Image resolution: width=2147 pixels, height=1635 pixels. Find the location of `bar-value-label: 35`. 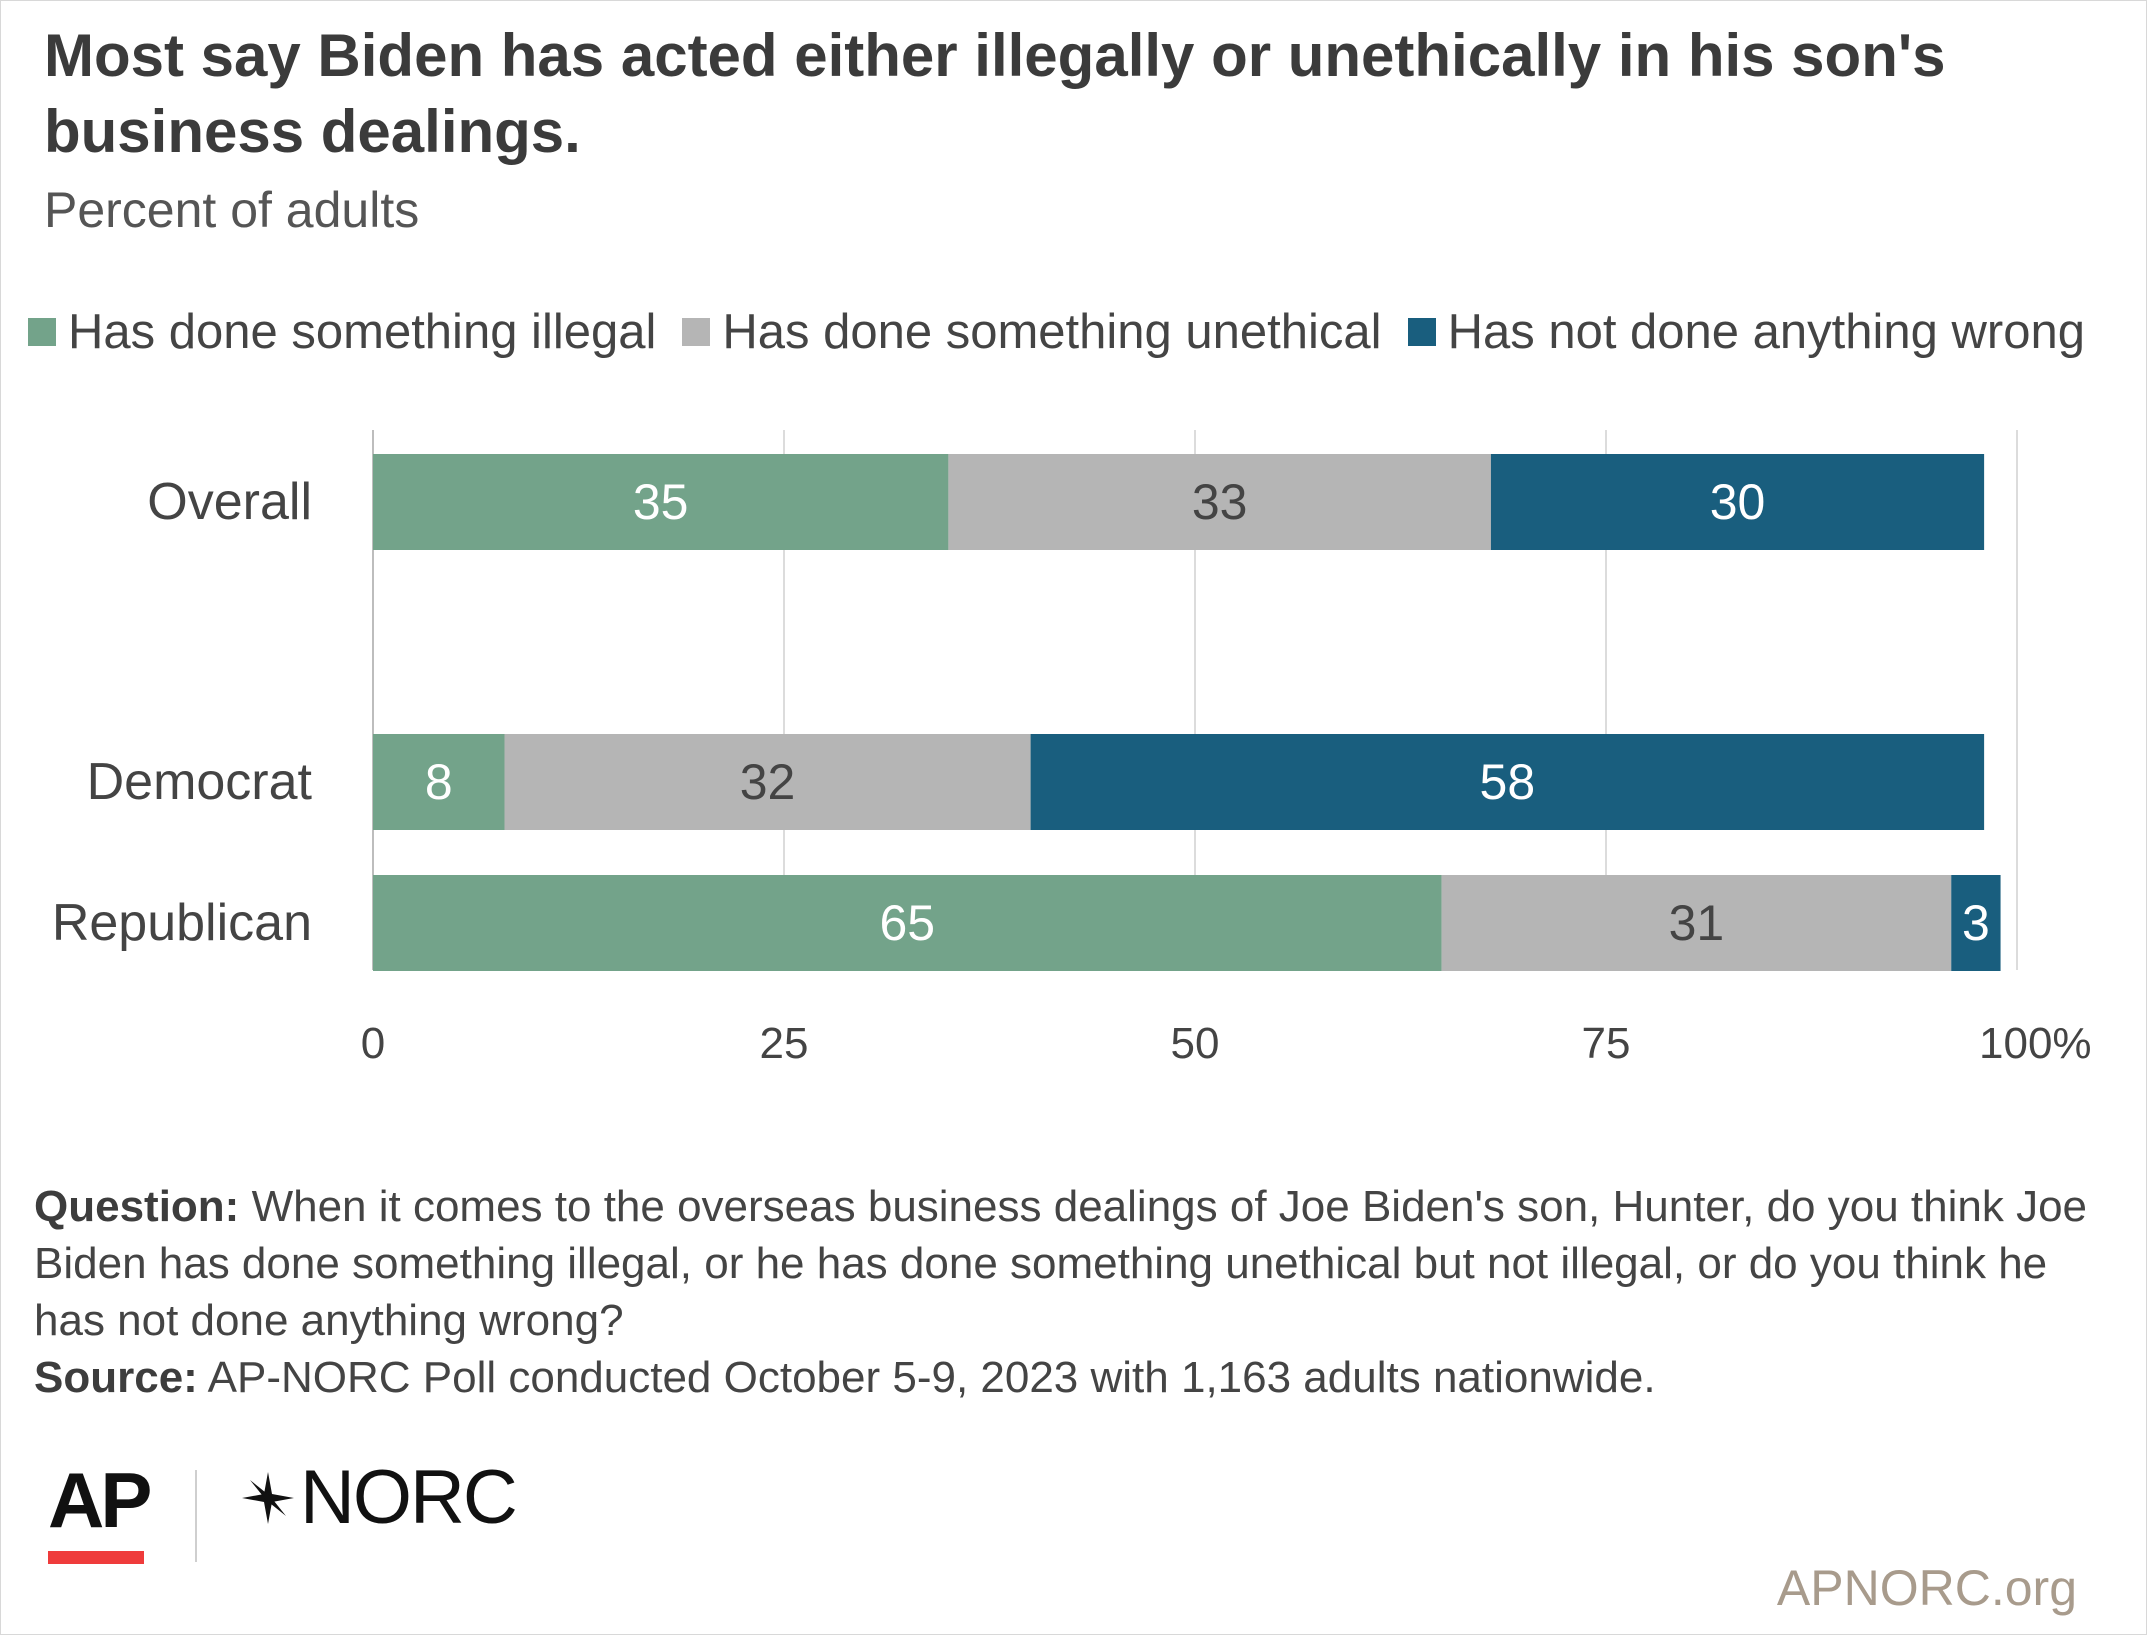

bar-value-label: 35 is located at coordinates (661, 502).